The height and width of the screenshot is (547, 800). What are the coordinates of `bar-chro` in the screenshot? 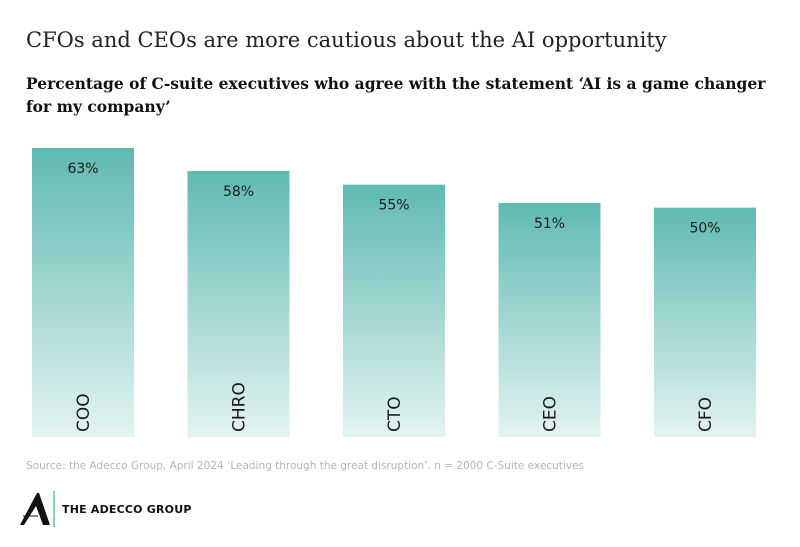 It's located at (238, 303).